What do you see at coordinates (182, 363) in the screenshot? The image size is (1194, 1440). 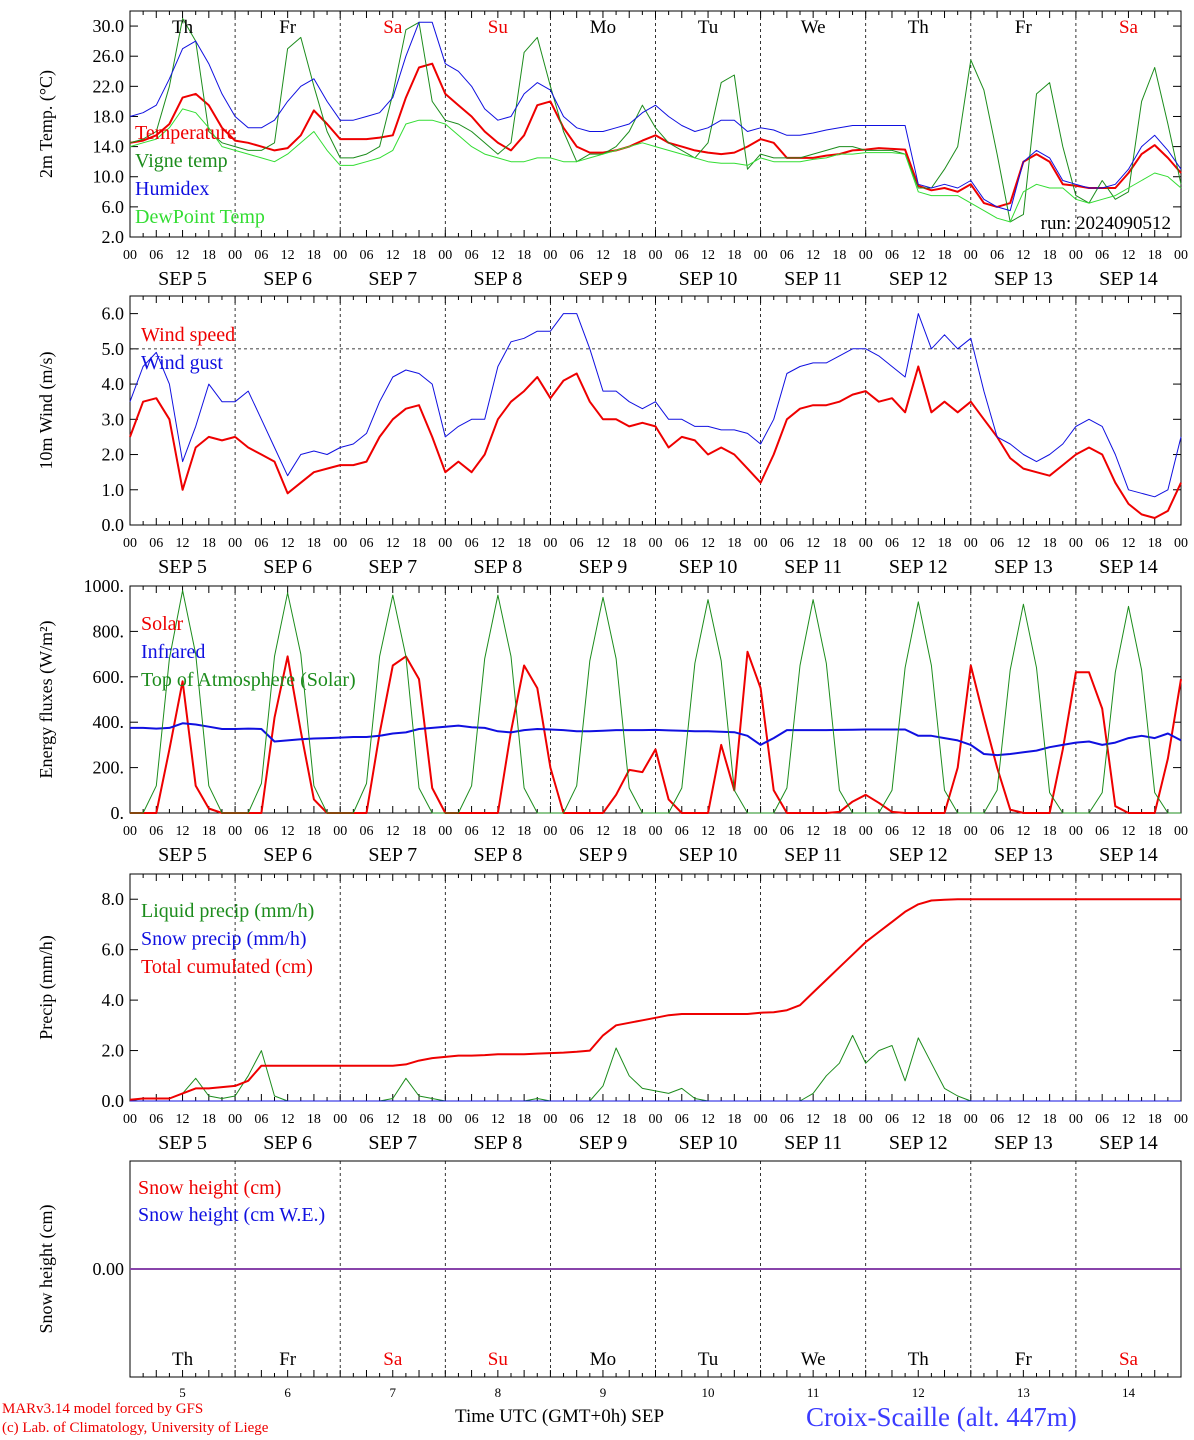 I see `legend-entry: Wind gust` at bounding box center [182, 363].